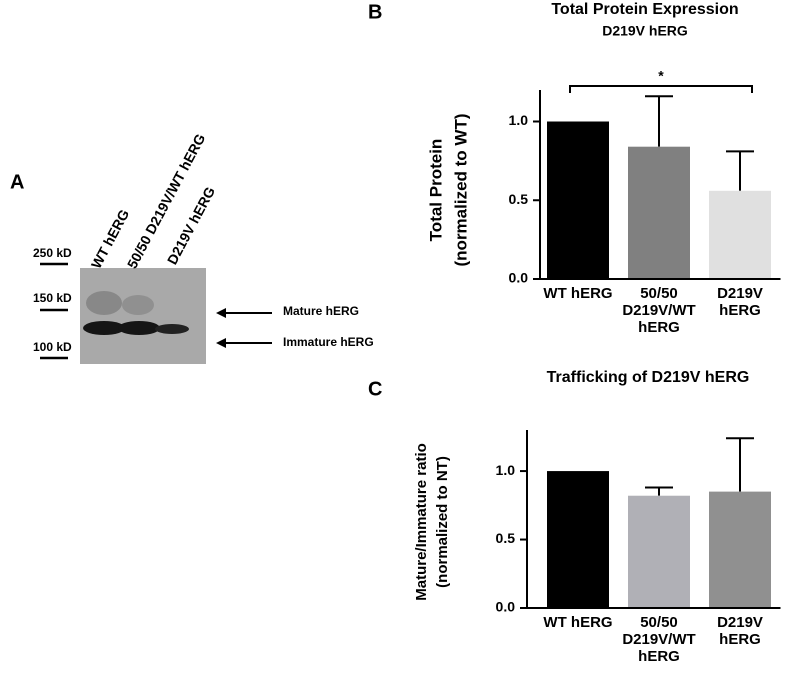  I want to click on significance-bracket, so click(661, 89).